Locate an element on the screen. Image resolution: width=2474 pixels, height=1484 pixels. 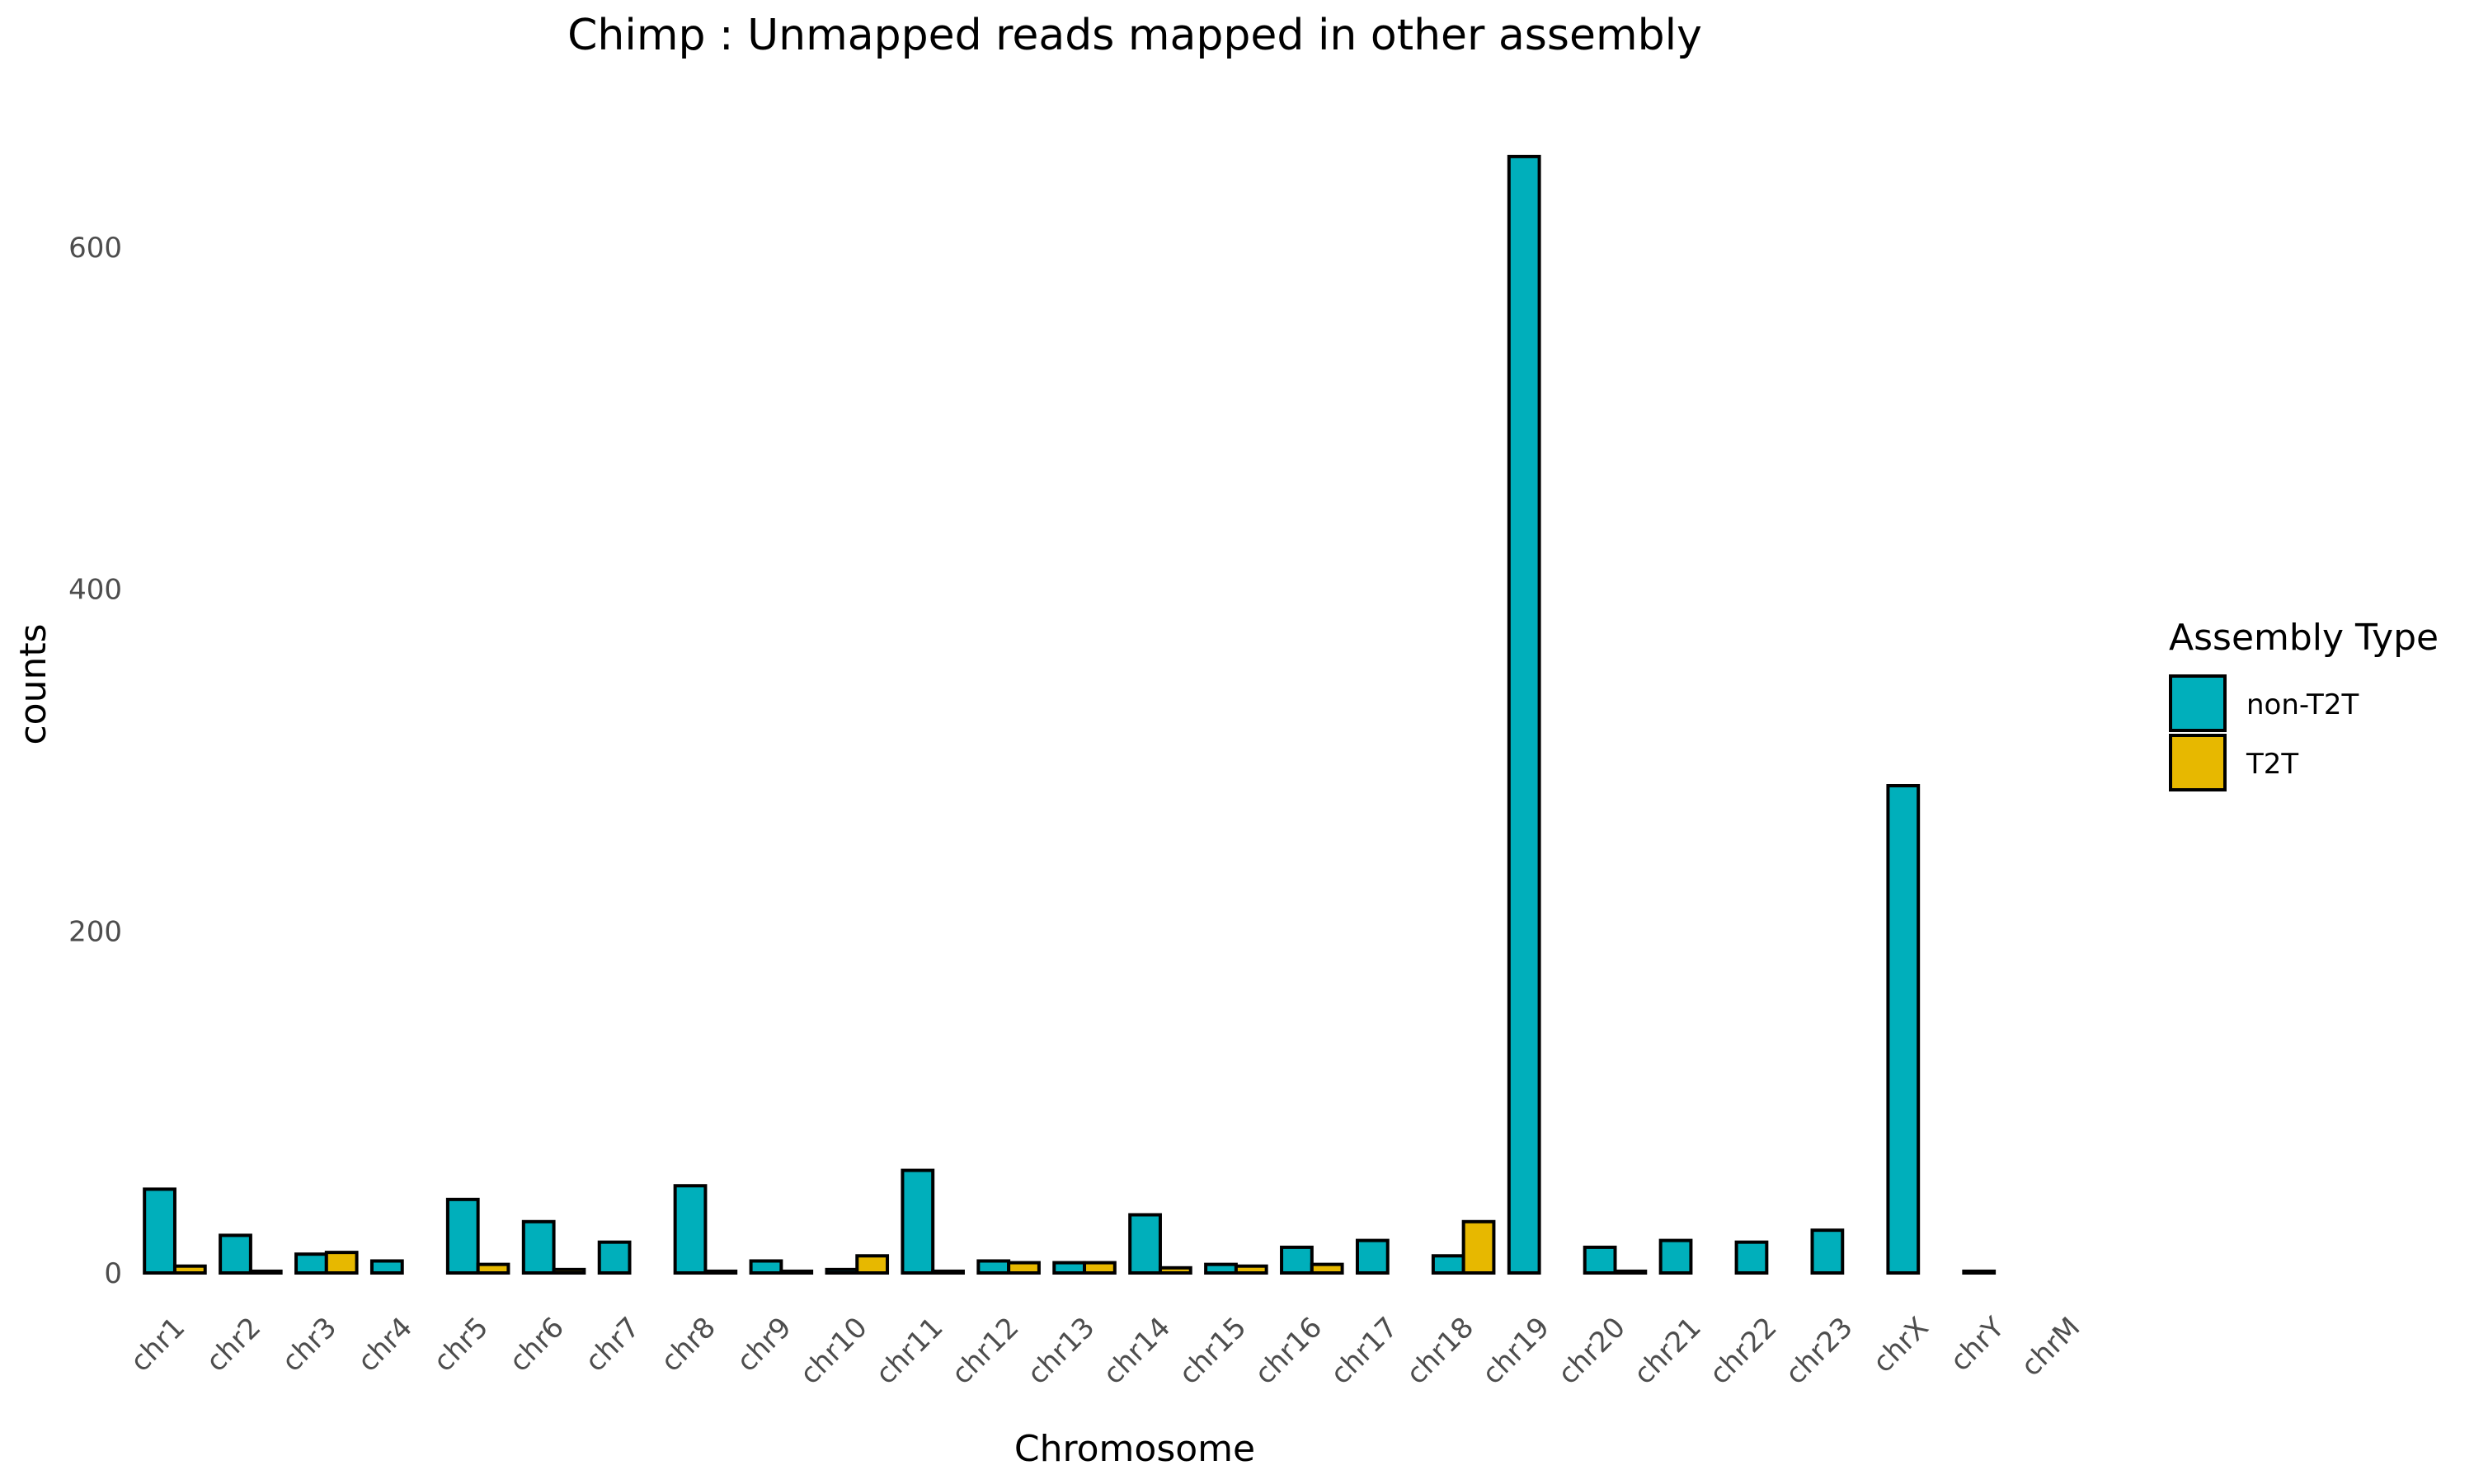
bar-t2t-chr3 is located at coordinates (341, 1263).